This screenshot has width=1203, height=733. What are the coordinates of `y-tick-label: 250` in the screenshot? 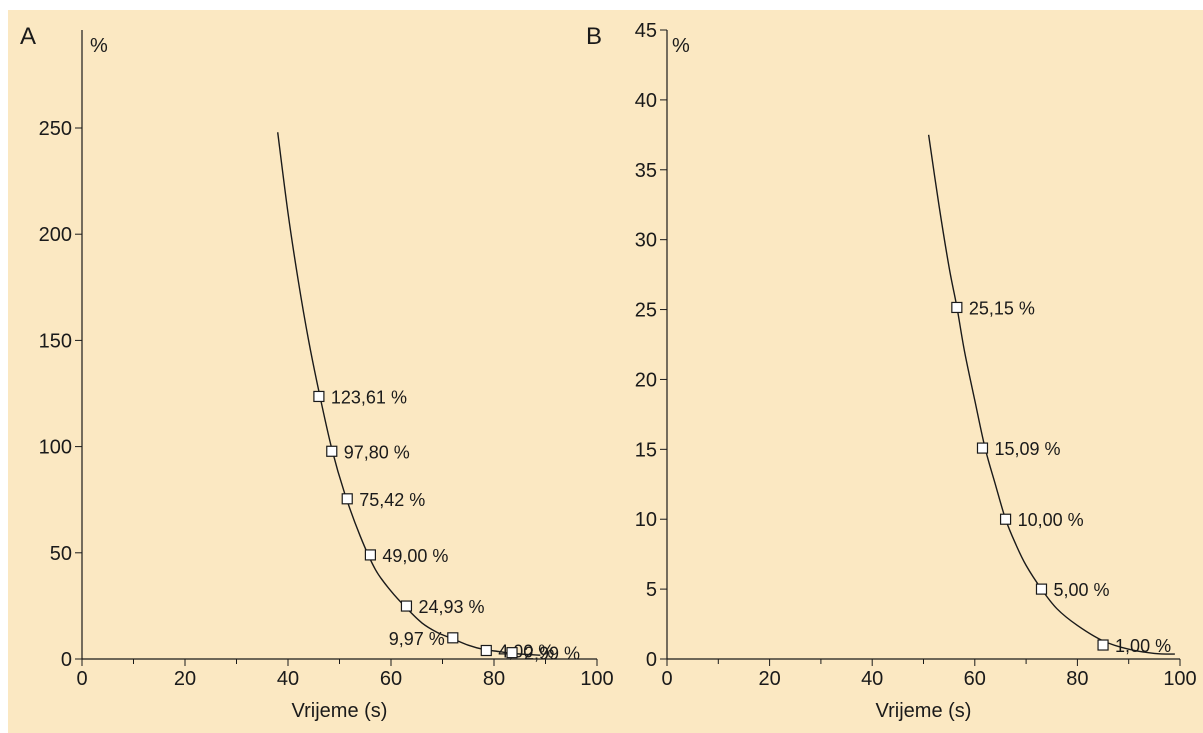 It's located at (55, 129).